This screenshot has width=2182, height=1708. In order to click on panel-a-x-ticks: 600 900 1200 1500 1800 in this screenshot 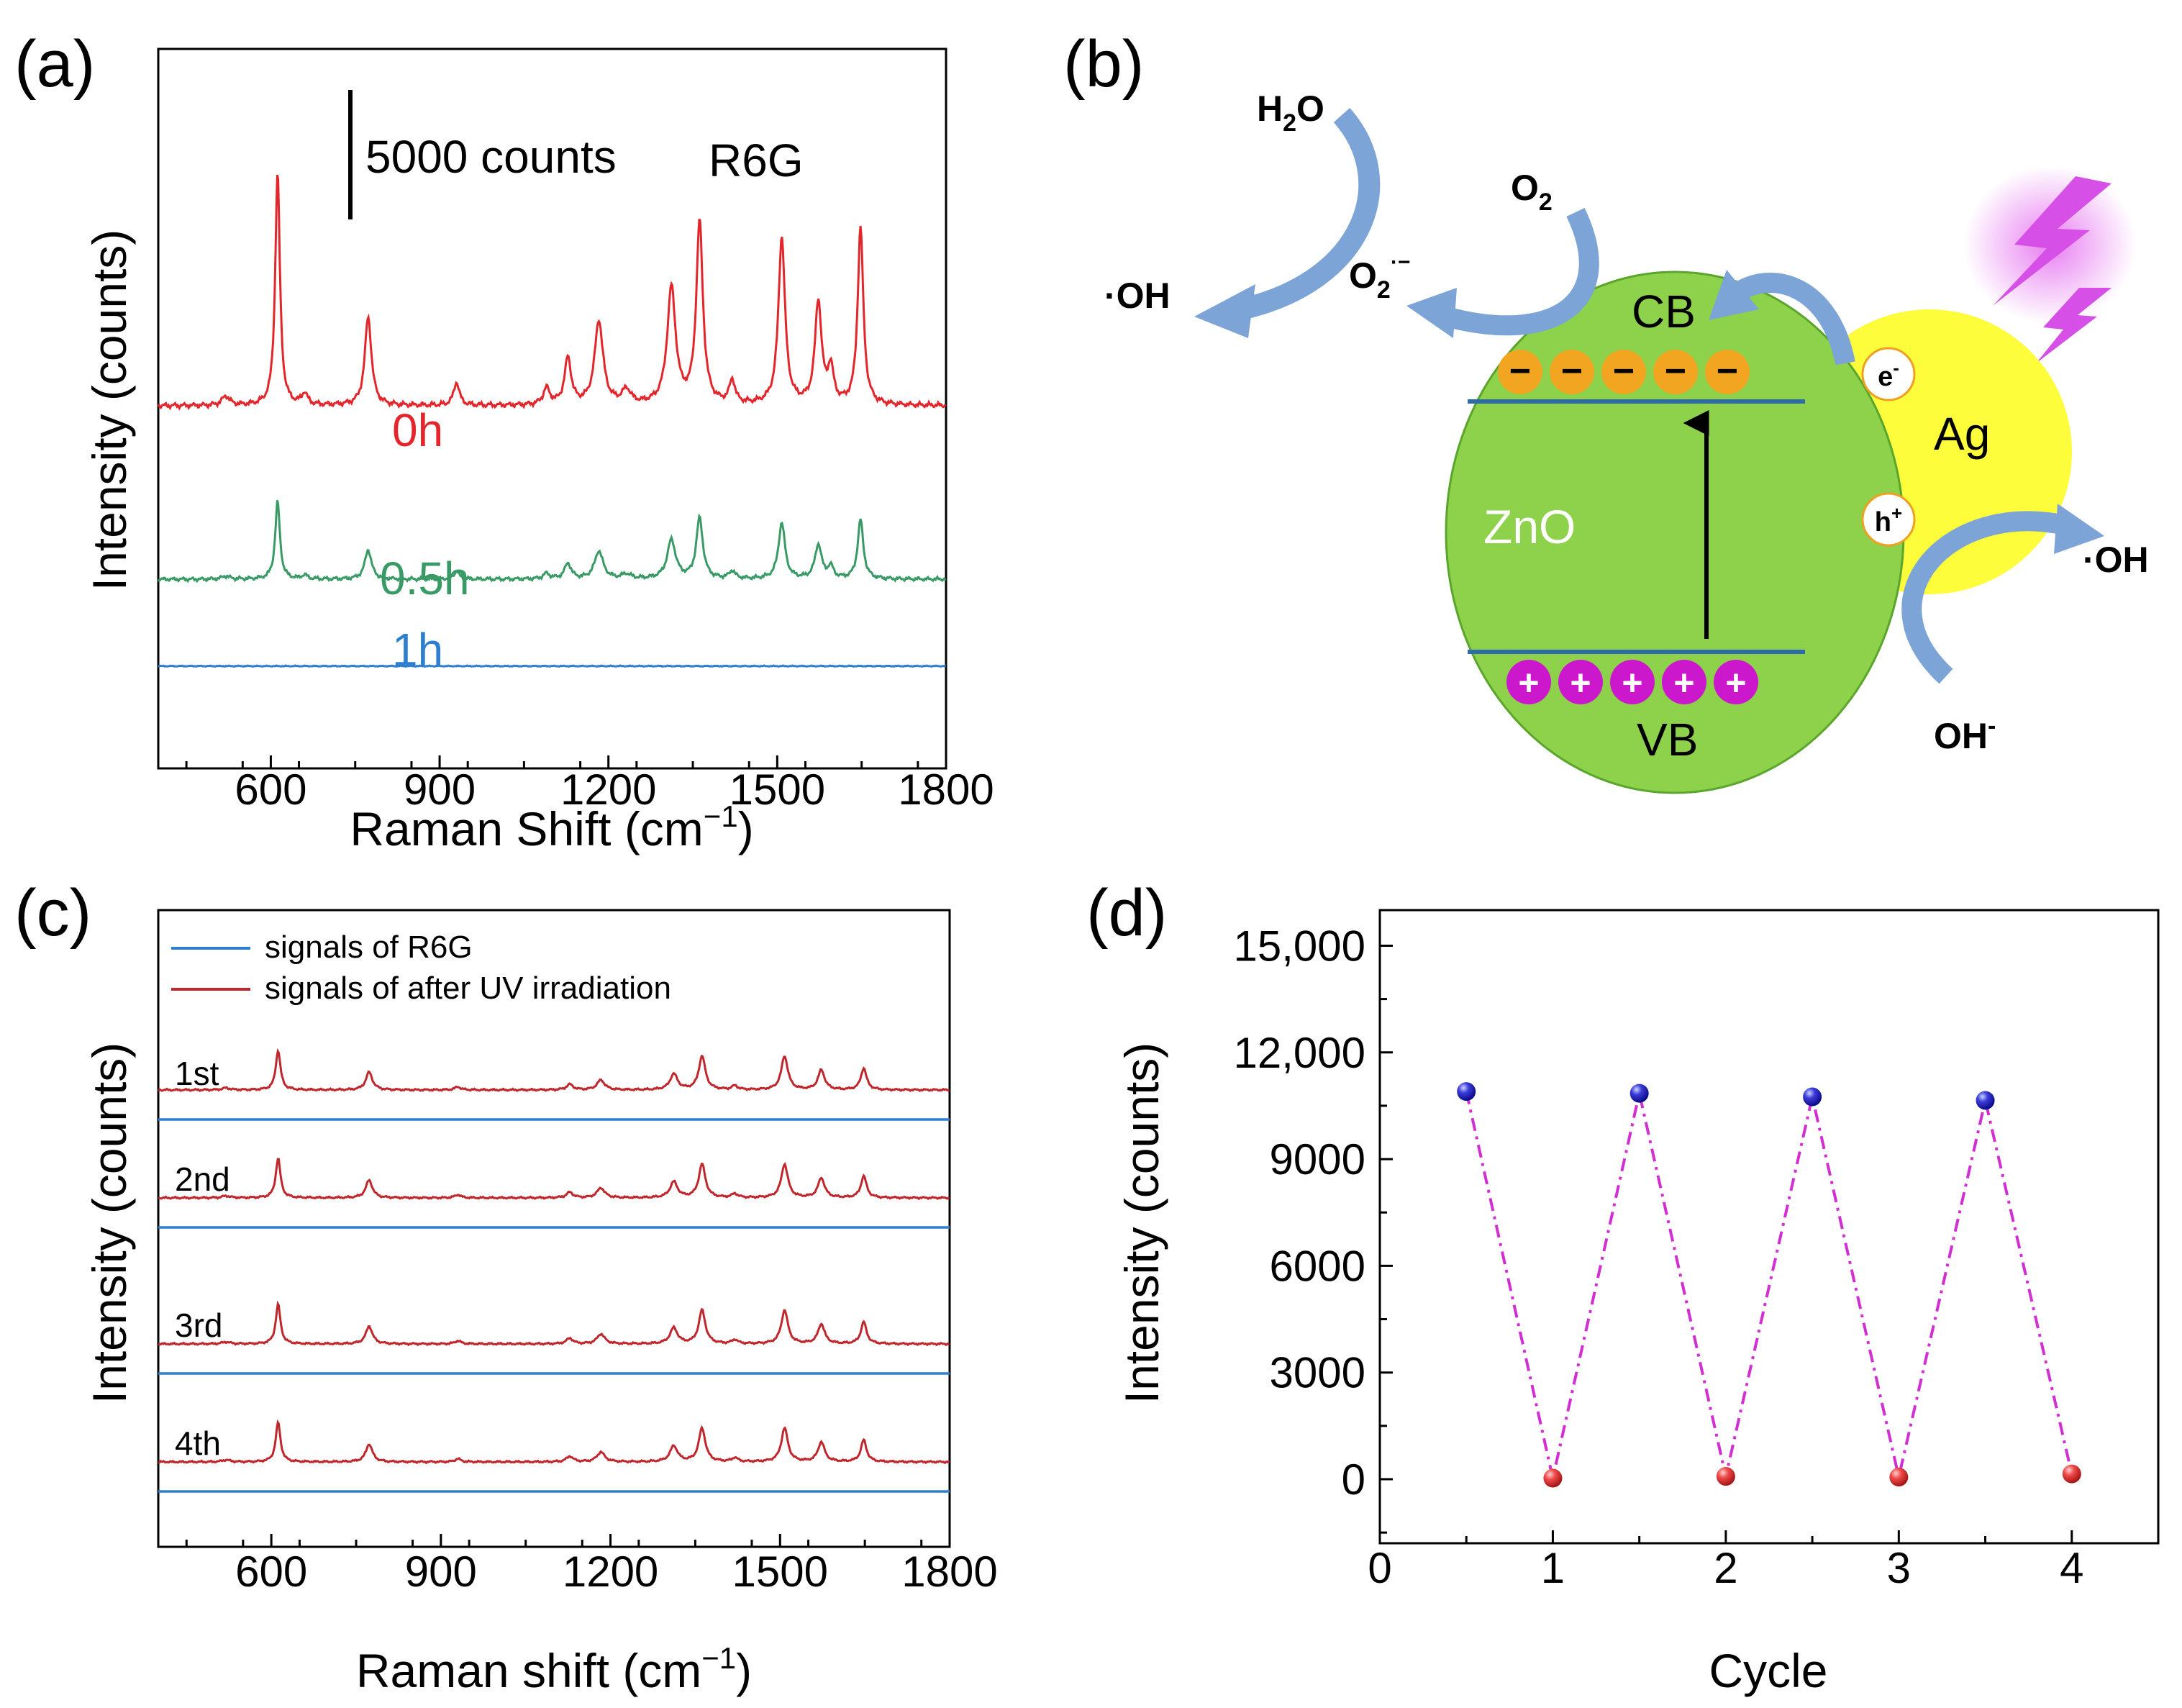, I will do `click(589, 784)`.